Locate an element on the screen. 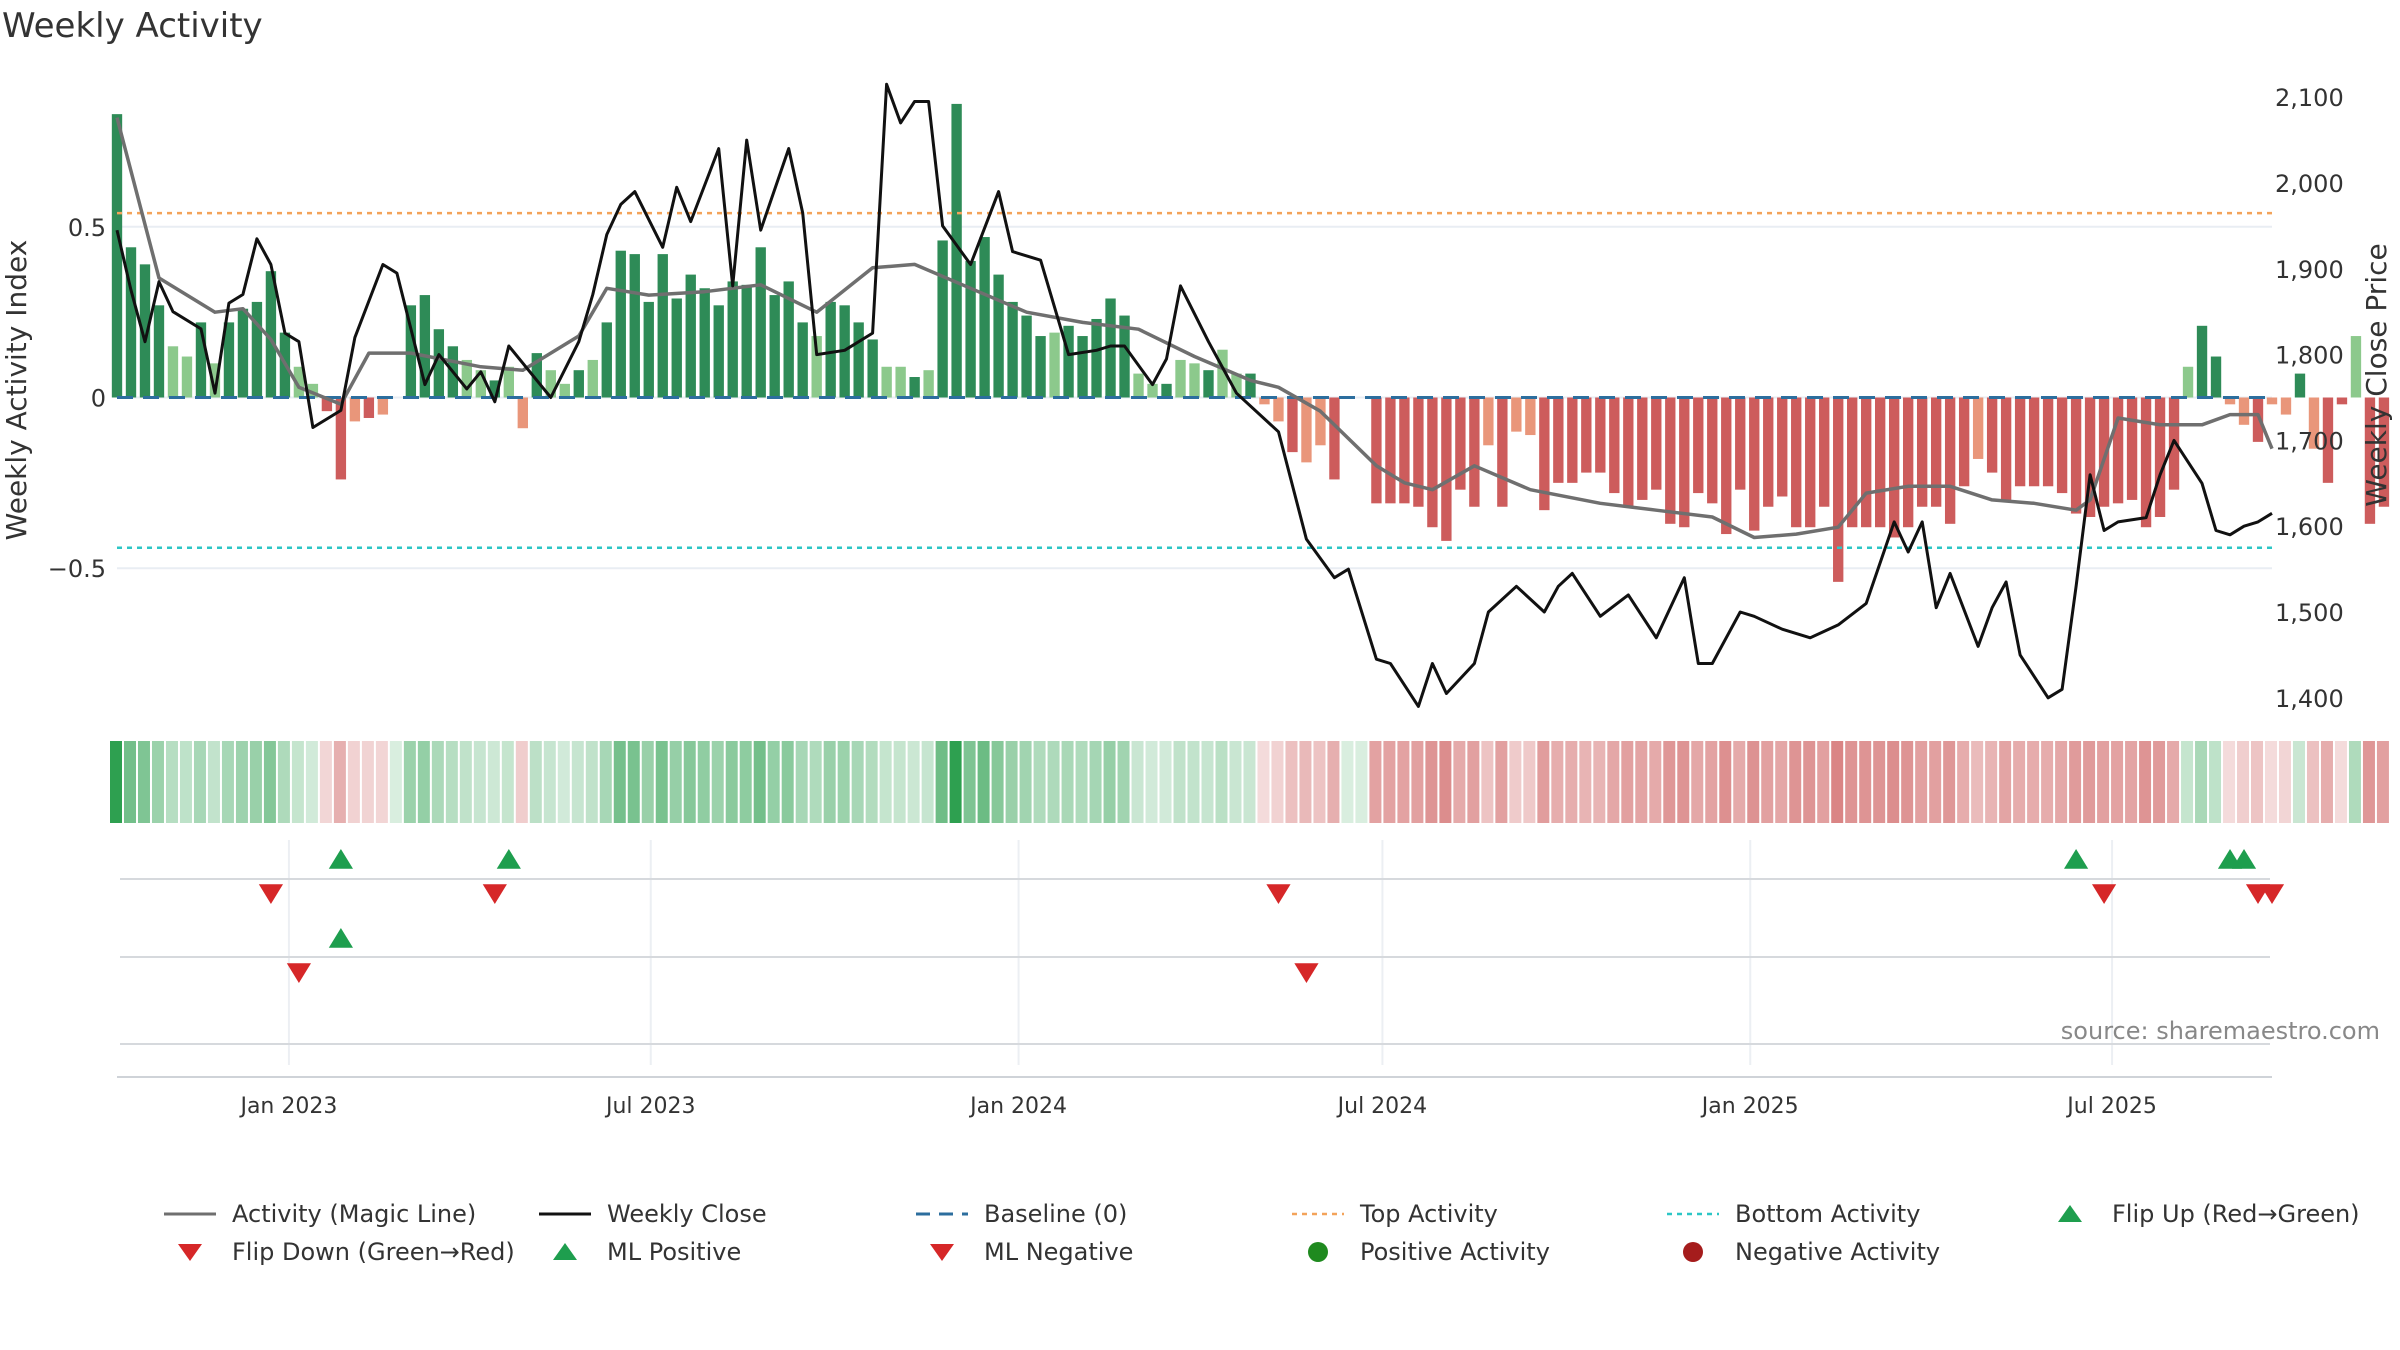 Image resolution: width=2400 pixels, height=1350 pixels. y-tick-label: 0 is located at coordinates (98, 399).